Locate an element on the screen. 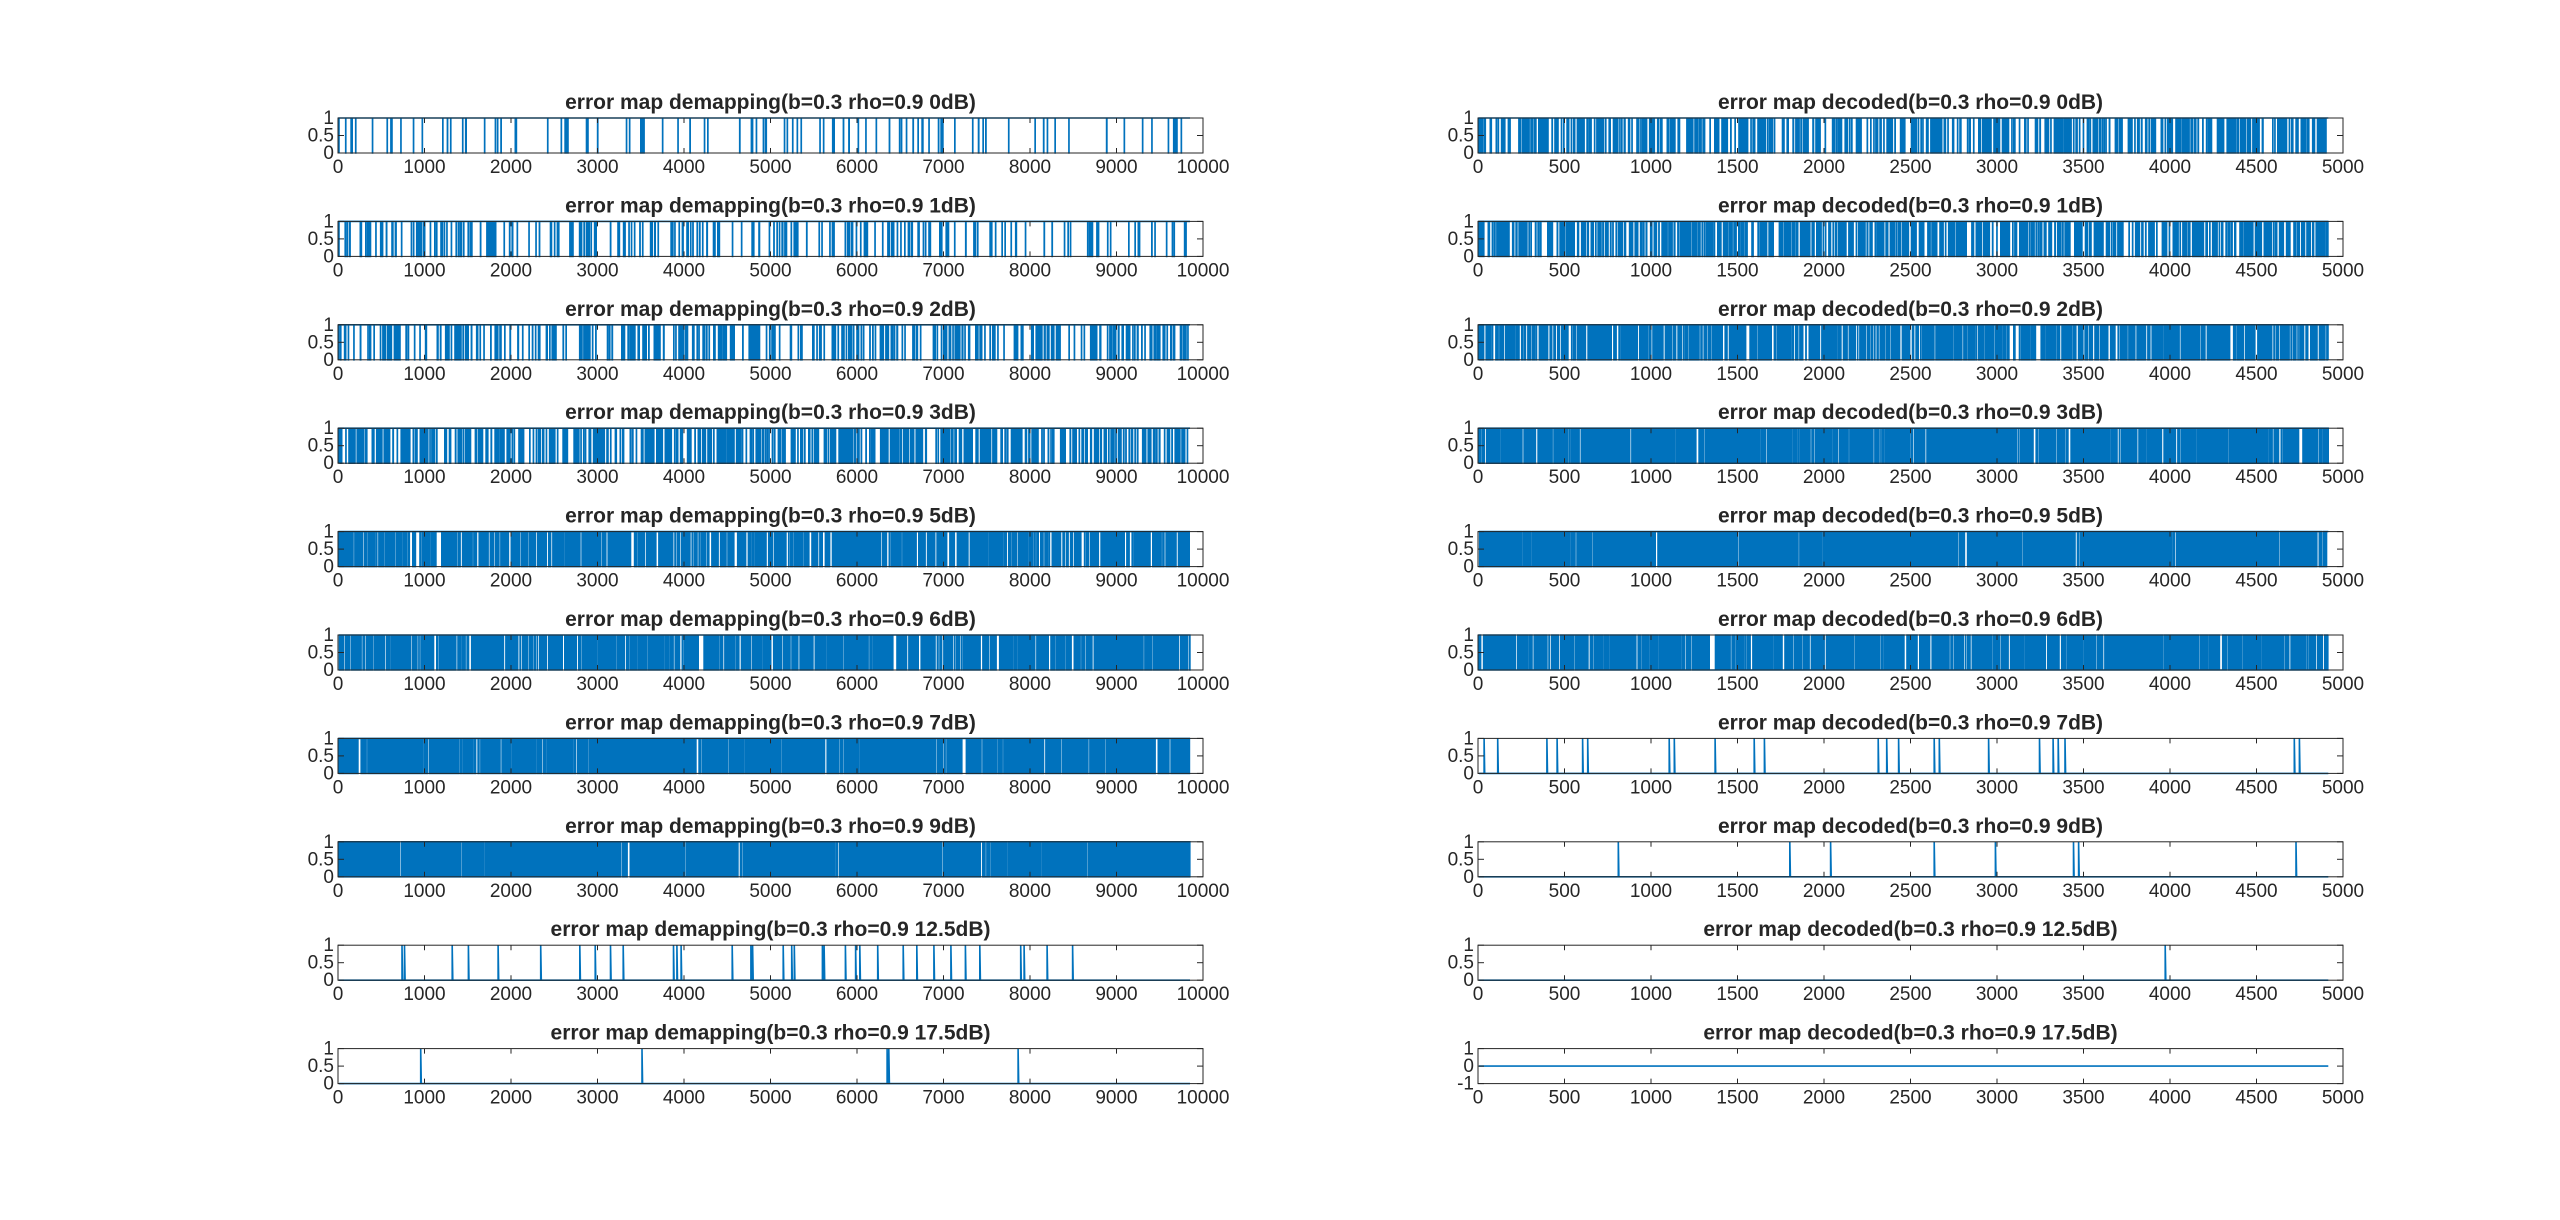  x-tick-label: 10000 is located at coordinates (1203, 581).